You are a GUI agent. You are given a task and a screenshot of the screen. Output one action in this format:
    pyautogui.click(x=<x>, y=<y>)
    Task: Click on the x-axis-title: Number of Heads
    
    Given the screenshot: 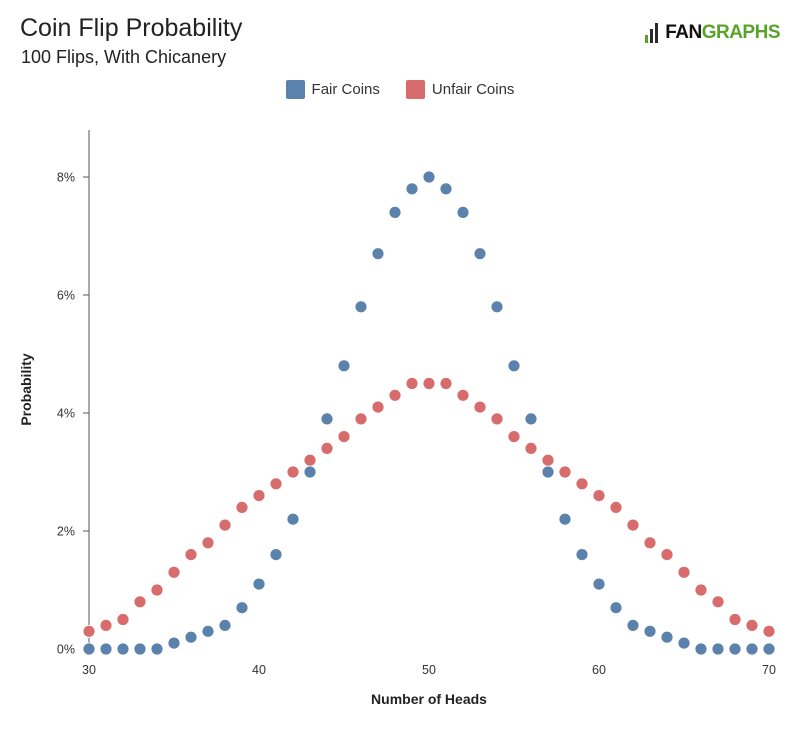 What is the action you would take?
    pyautogui.click(x=429, y=699)
    